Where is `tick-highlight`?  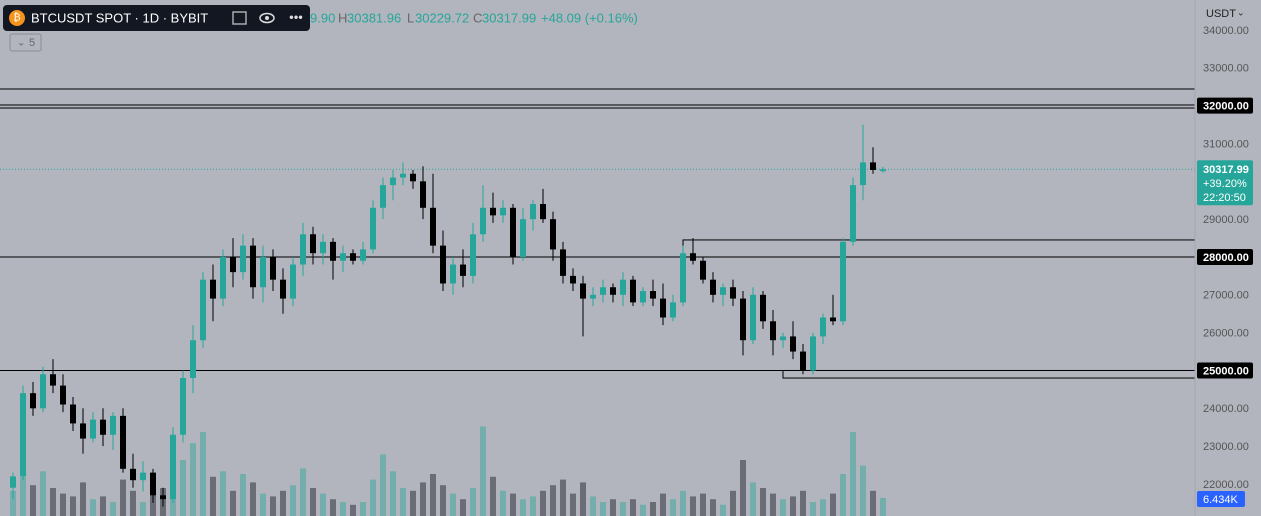 tick-highlight is located at coordinates (1225, 370).